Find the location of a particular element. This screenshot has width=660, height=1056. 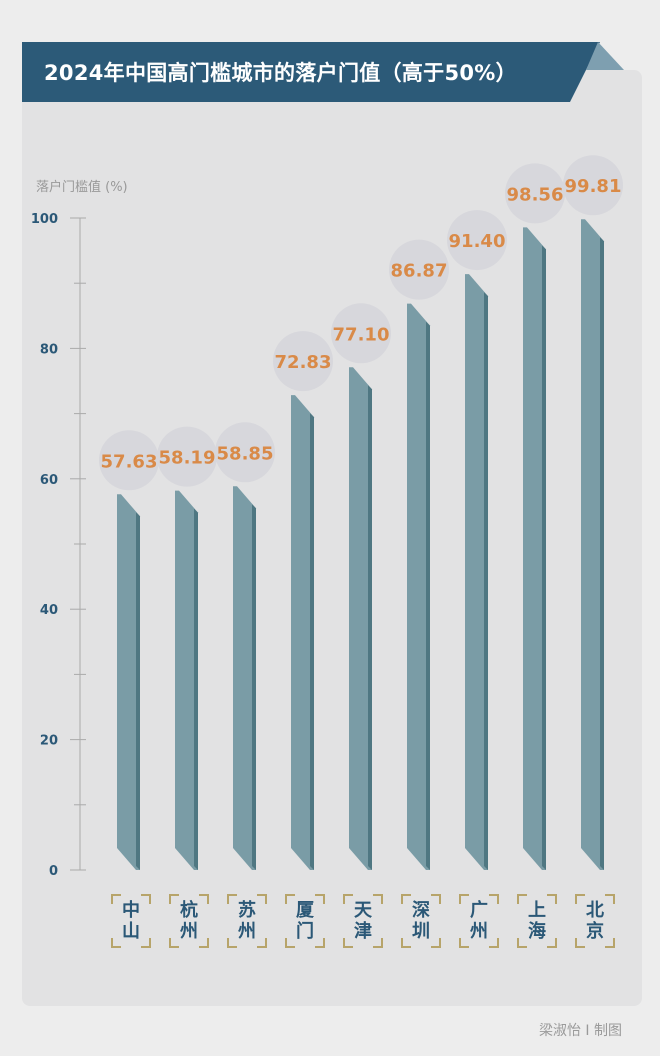

category-label: 天津 is located at coordinates (363, 921).